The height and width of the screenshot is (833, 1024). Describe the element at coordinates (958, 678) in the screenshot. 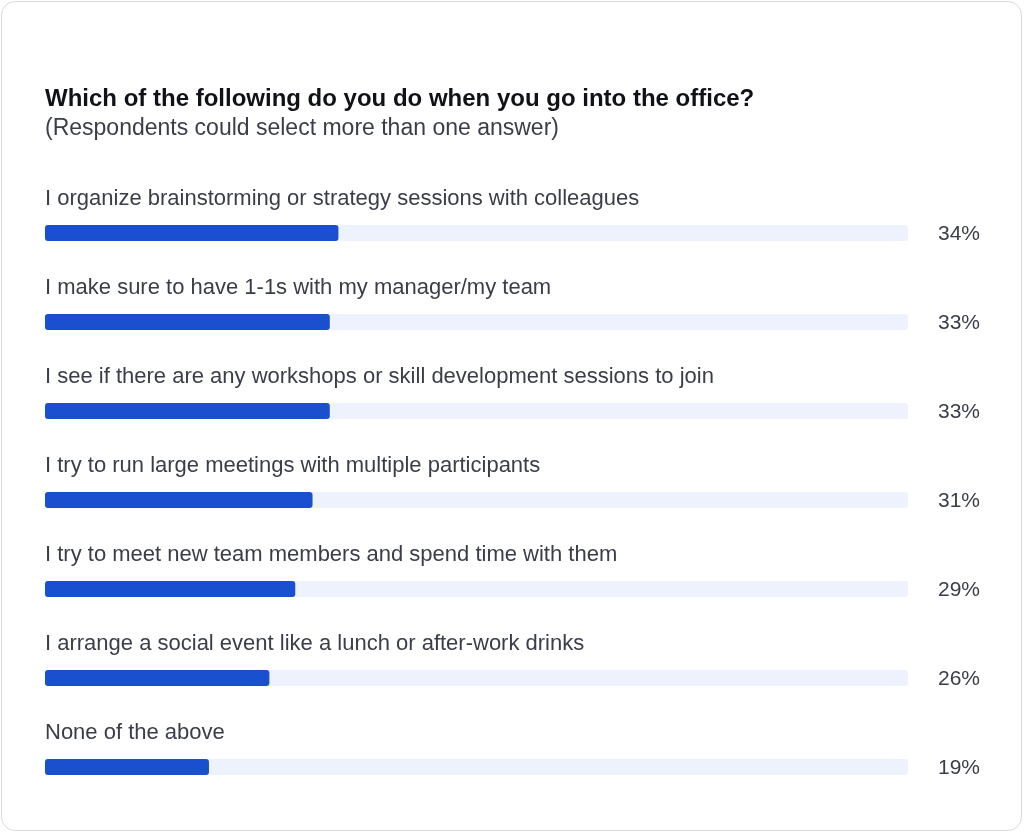

I see `data-label: 26%` at that location.